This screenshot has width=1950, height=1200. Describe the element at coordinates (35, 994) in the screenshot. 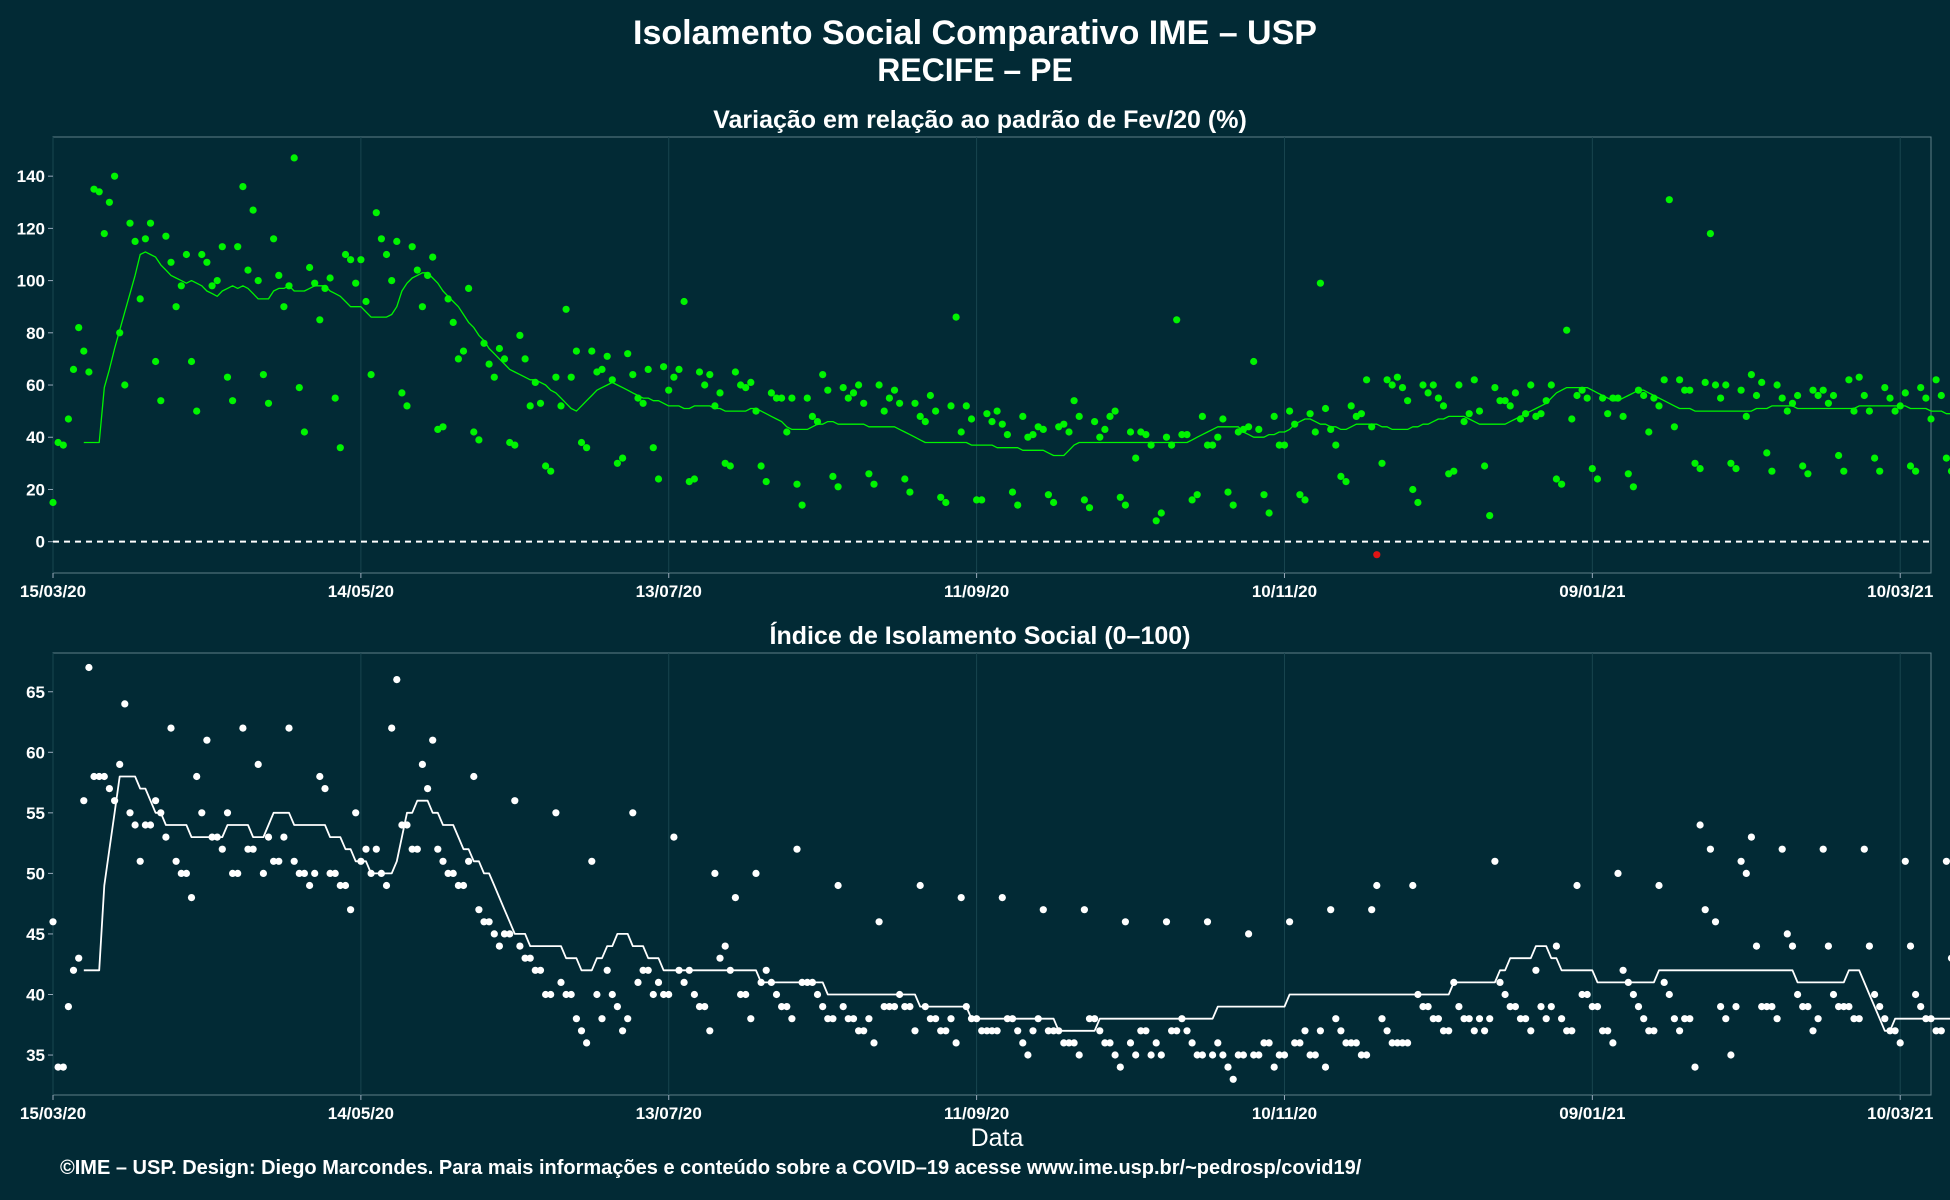

I see `y-tick-label: 40` at that location.